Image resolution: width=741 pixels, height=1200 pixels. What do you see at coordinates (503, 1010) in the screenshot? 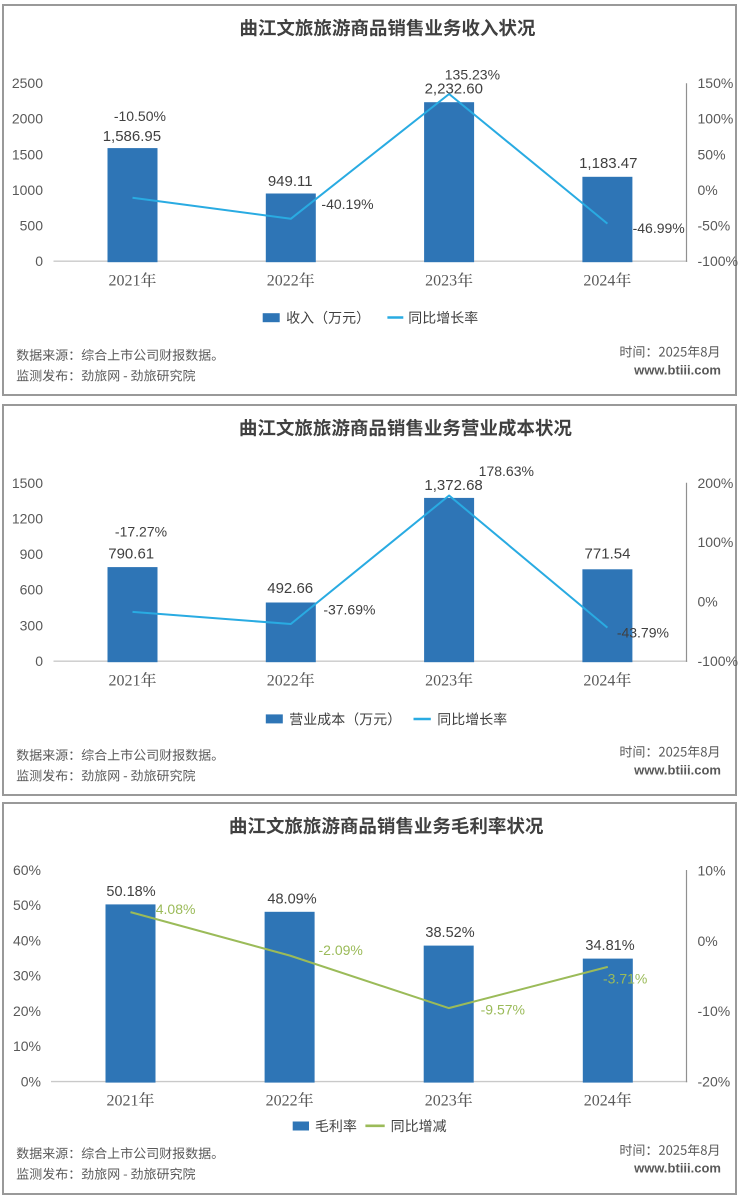
I see `svg-text: -9.57%` at bounding box center [503, 1010].